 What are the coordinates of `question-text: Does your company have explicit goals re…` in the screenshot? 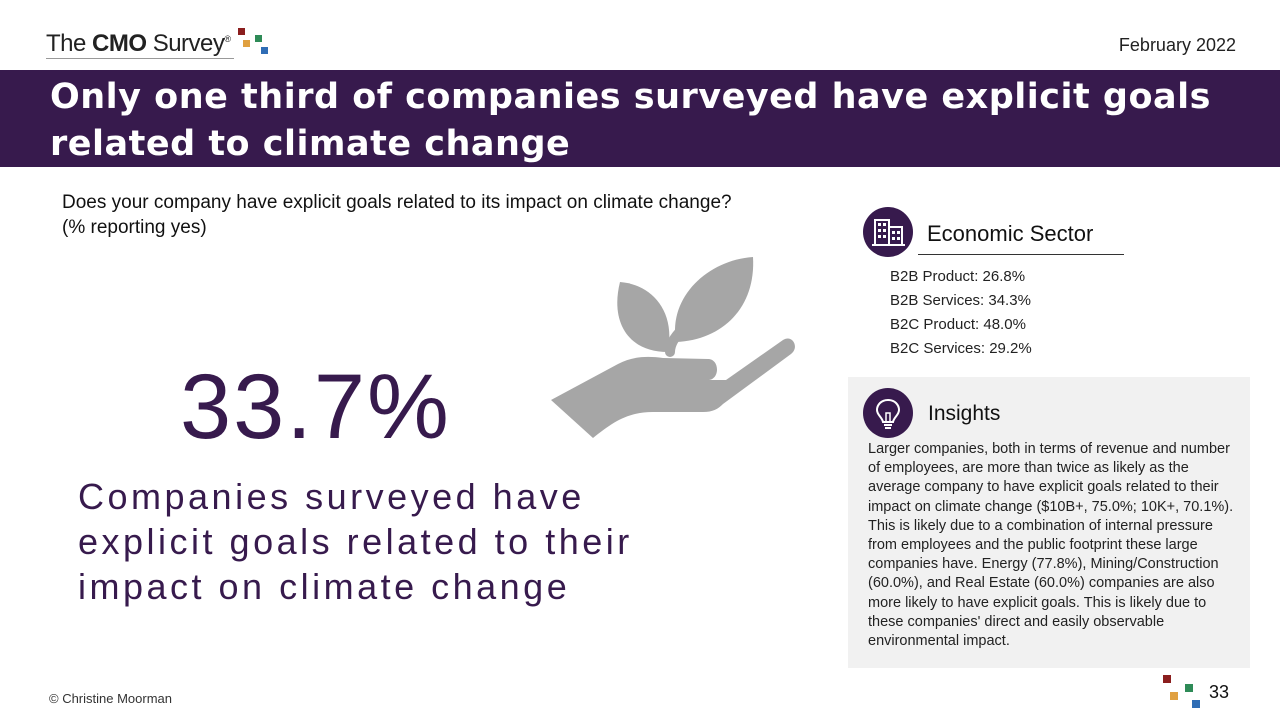 It's located at (397, 202).